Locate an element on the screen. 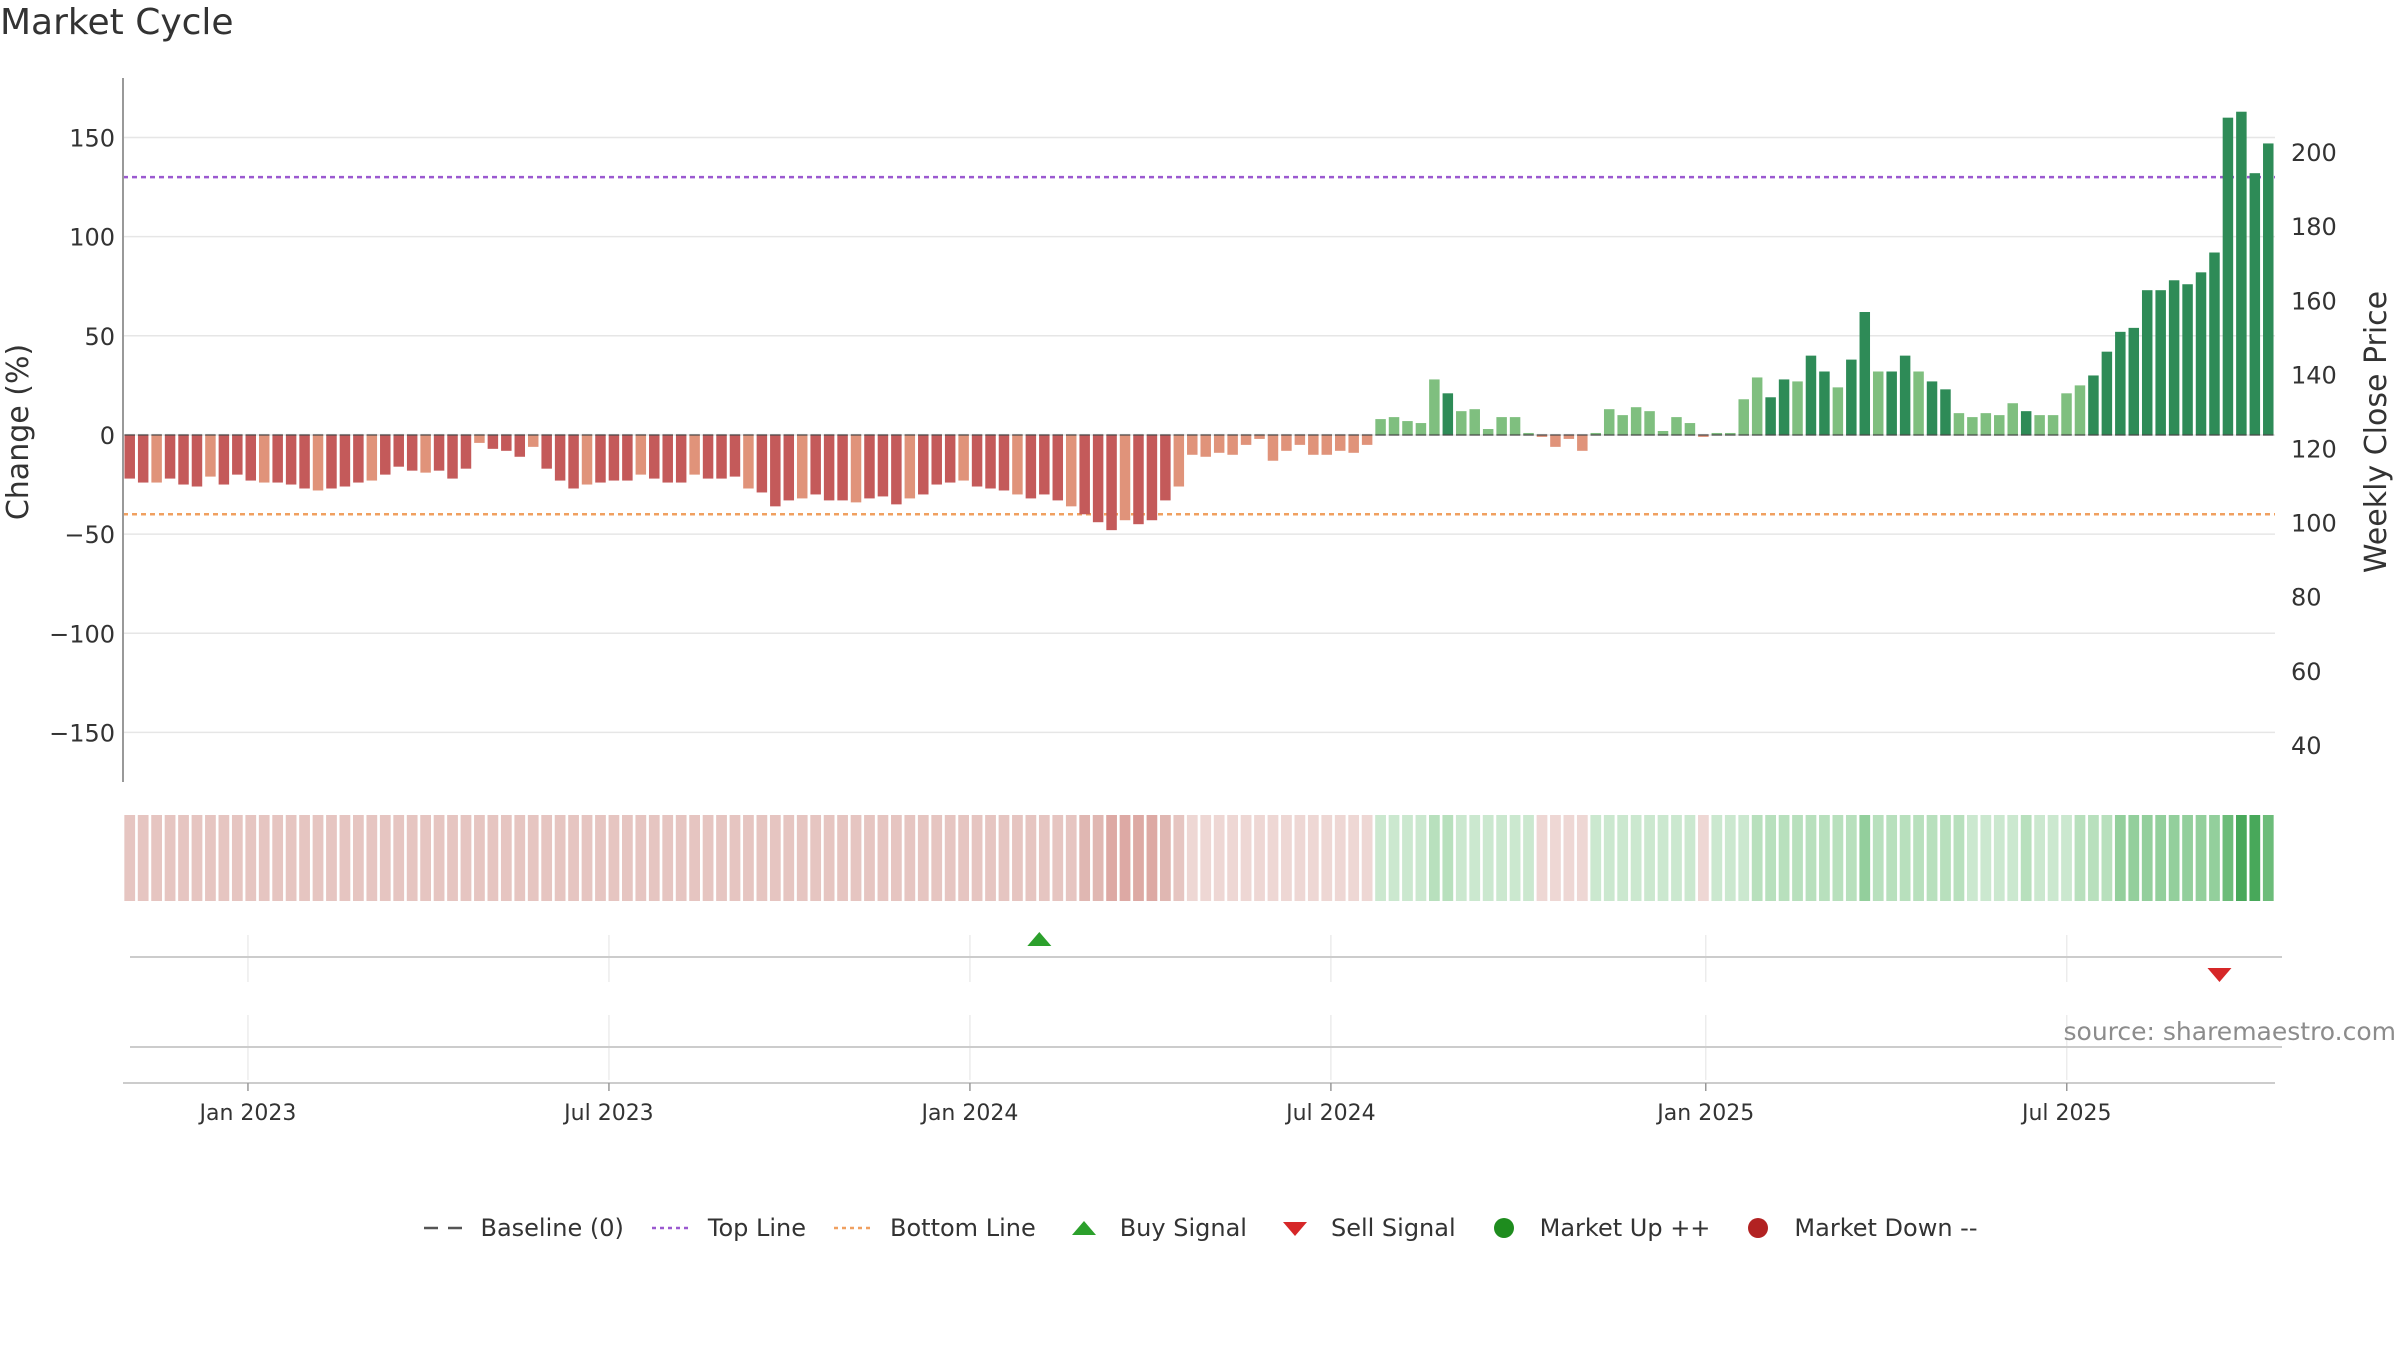  y-tick-label-right: 60 is located at coordinates (2306, 672).